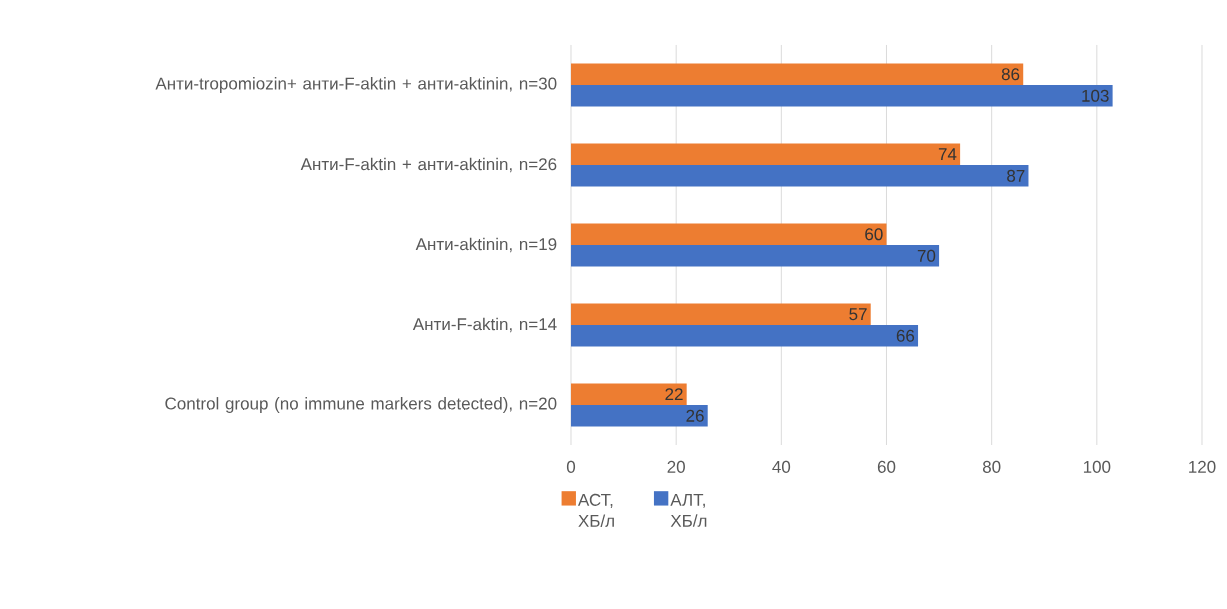 The height and width of the screenshot is (609, 1227). Describe the element at coordinates (926, 255) in the screenshot. I see `data-label: 70` at that location.